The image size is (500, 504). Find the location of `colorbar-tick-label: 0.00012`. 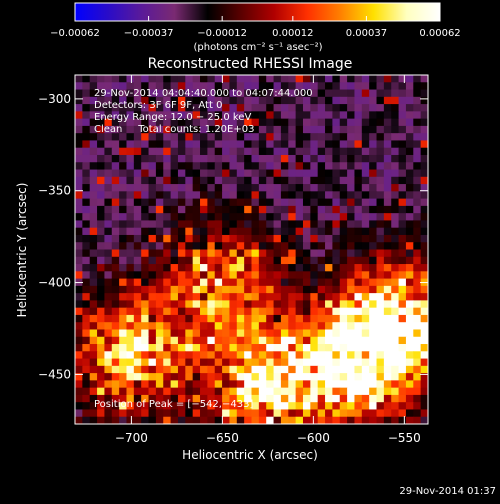

colorbar-tick-label: 0.00012 is located at coordinates (292, 33).